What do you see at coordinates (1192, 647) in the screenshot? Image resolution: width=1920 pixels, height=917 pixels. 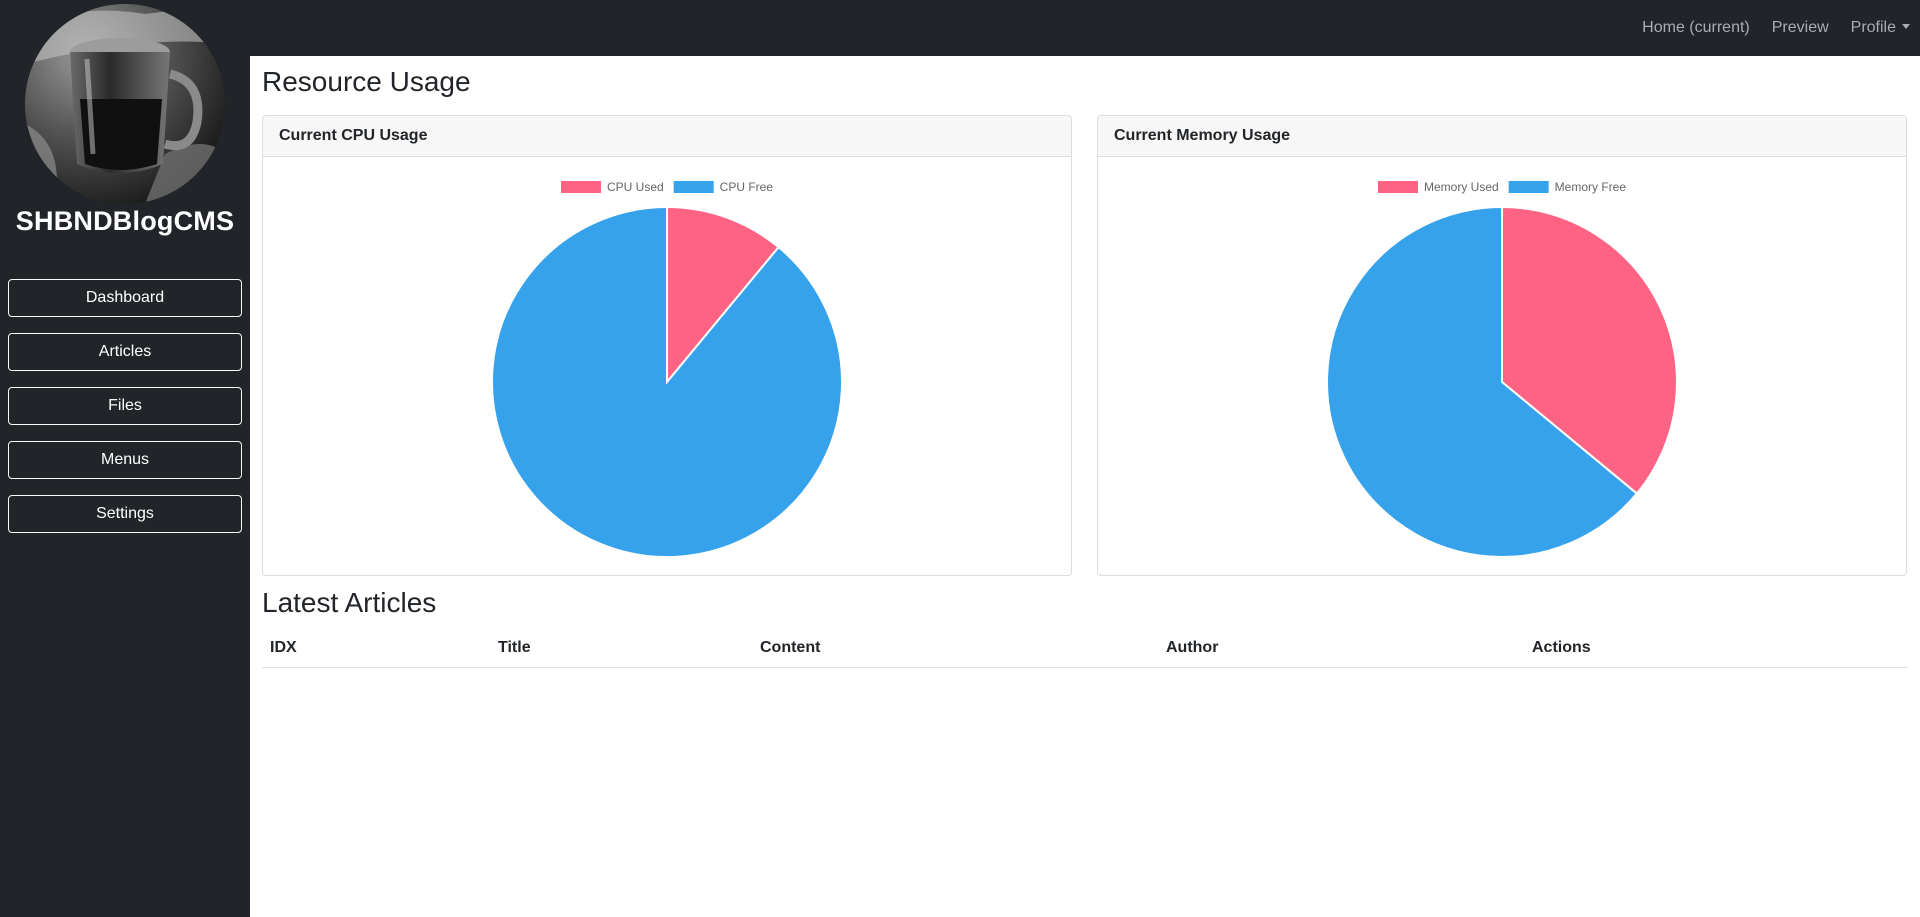 I see `column-header-author: Author` at bounding box center [1192, 647].